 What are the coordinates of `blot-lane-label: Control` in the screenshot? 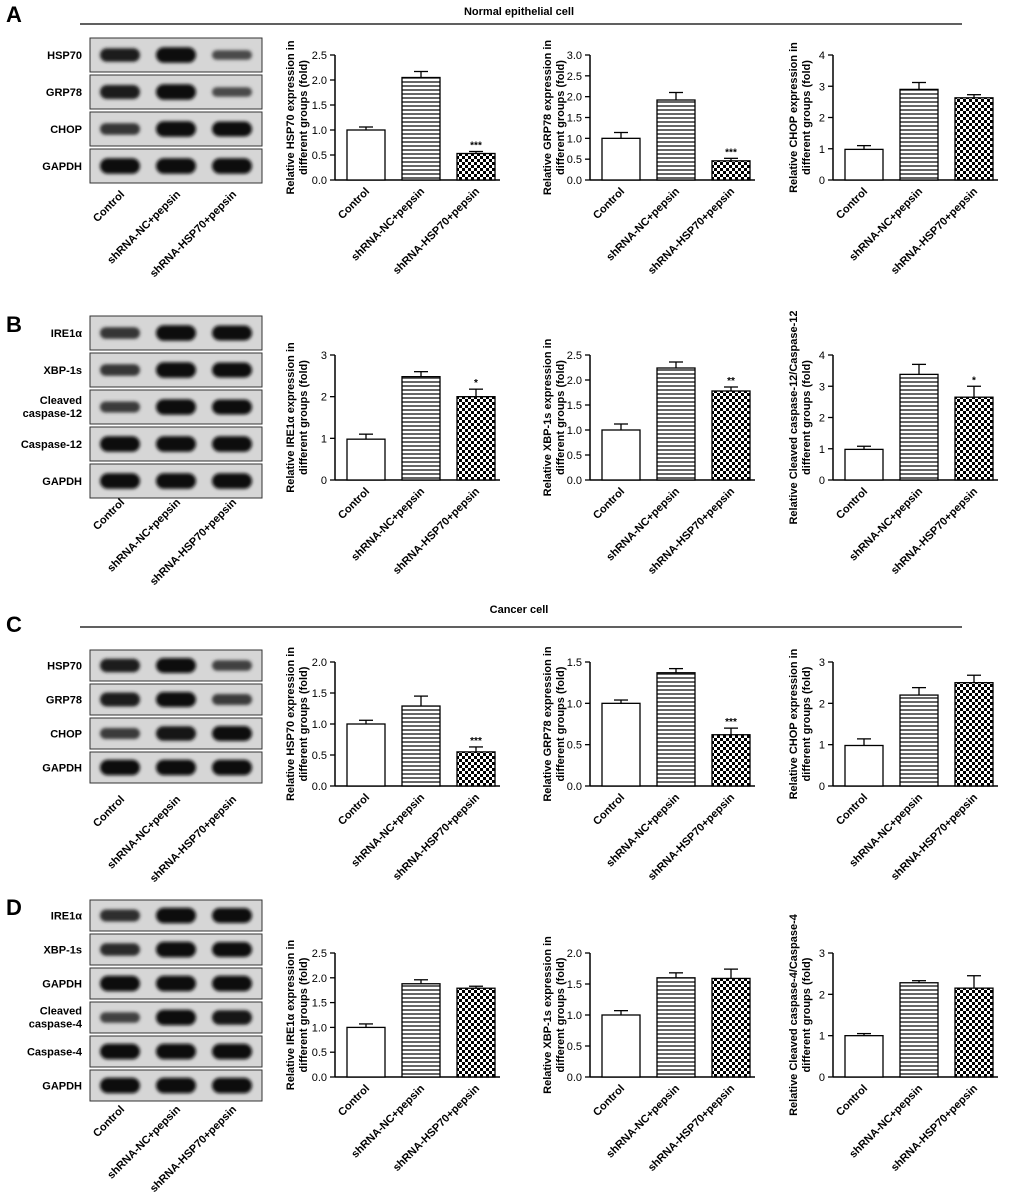 It's located at (109, 515).